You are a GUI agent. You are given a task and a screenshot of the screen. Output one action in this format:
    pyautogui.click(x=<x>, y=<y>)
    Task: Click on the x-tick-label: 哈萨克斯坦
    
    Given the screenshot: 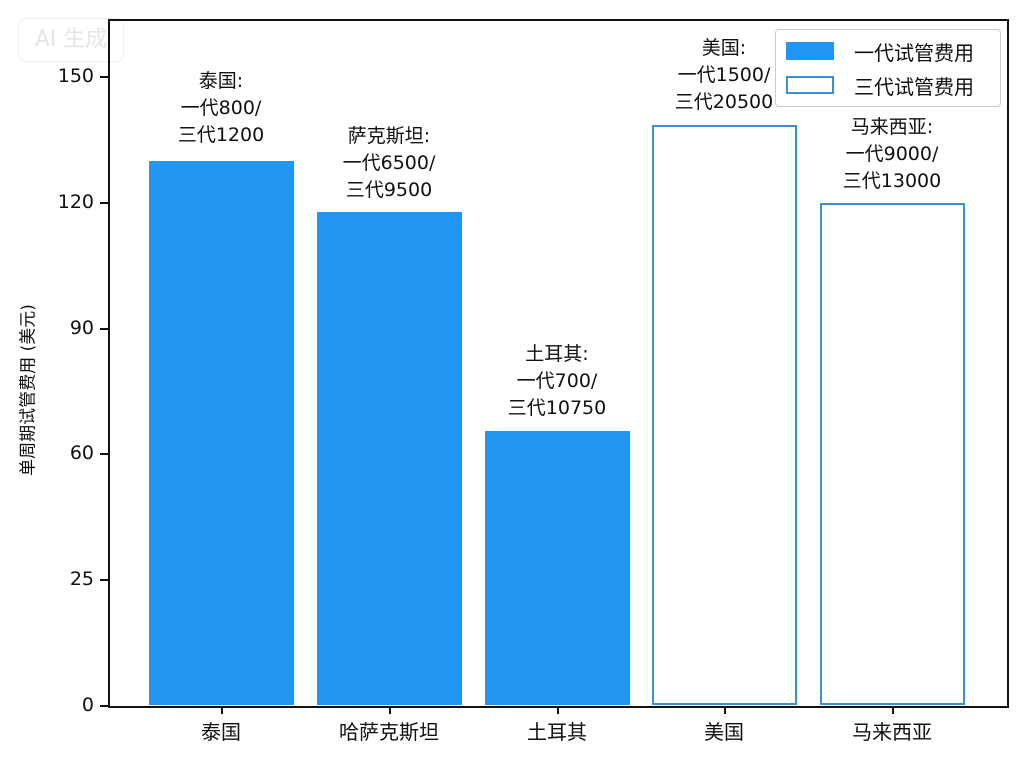 What is the action you would take?
    pyautogui.click(x=389, y=732)
    